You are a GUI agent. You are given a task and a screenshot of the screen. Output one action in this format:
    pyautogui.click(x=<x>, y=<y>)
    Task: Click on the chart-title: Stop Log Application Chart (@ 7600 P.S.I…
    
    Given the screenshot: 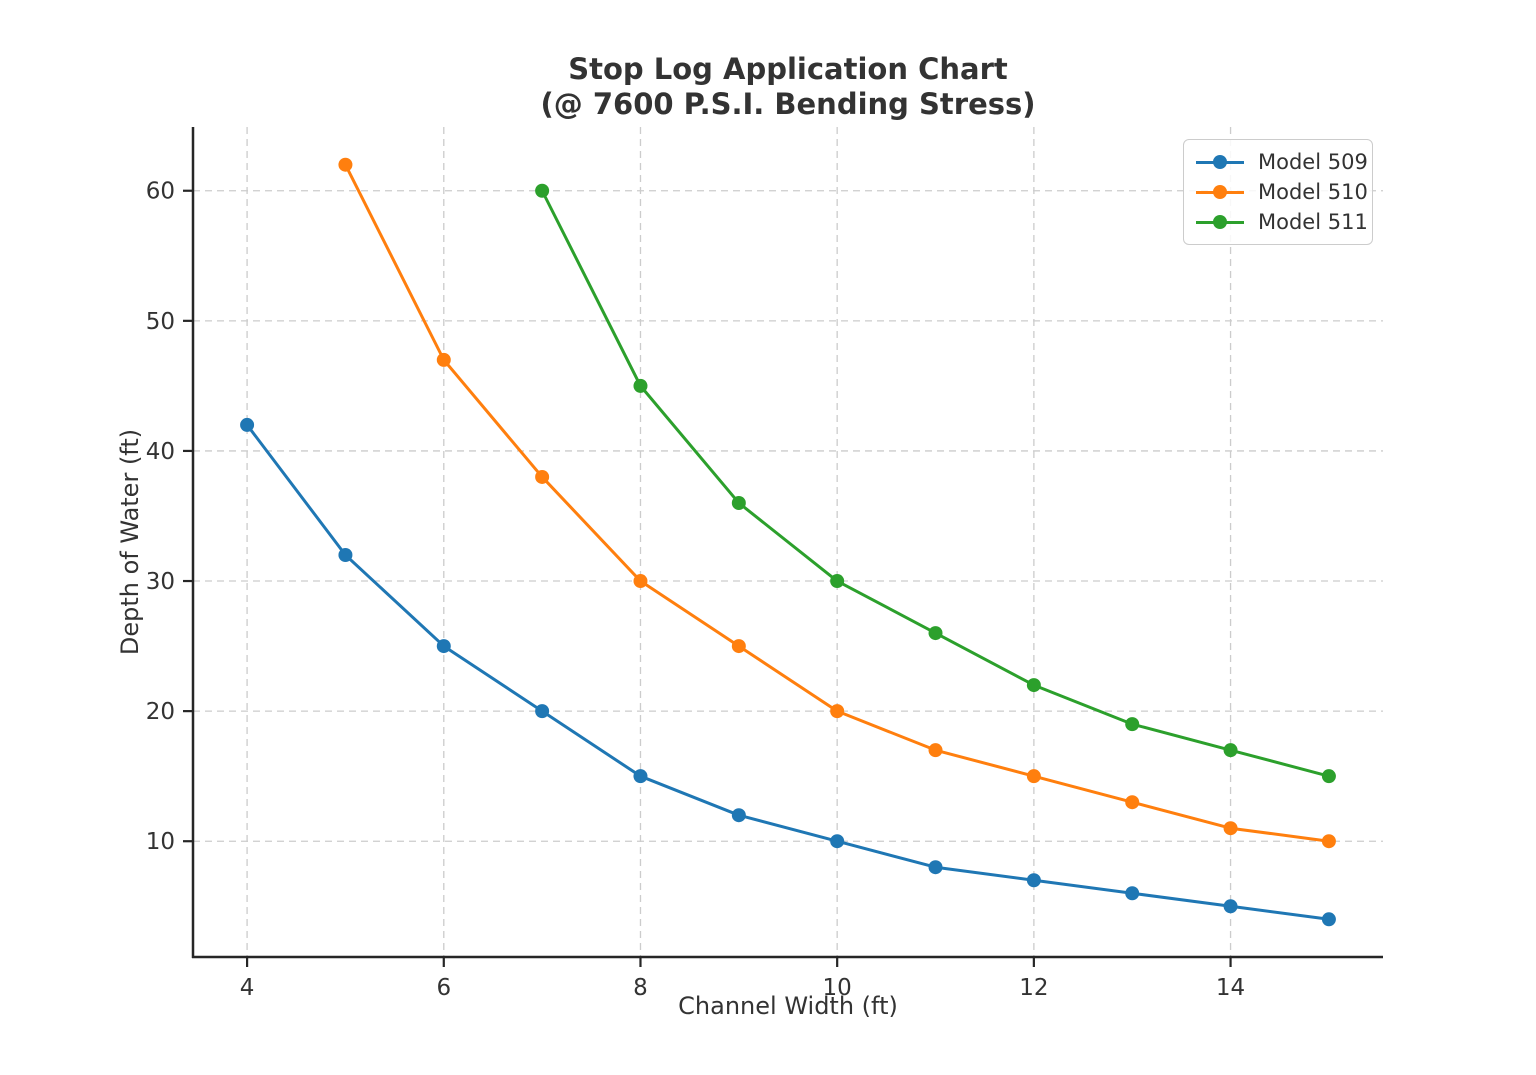 What is the action you would take?
    pyautogui.click(x=788, y=87)
    